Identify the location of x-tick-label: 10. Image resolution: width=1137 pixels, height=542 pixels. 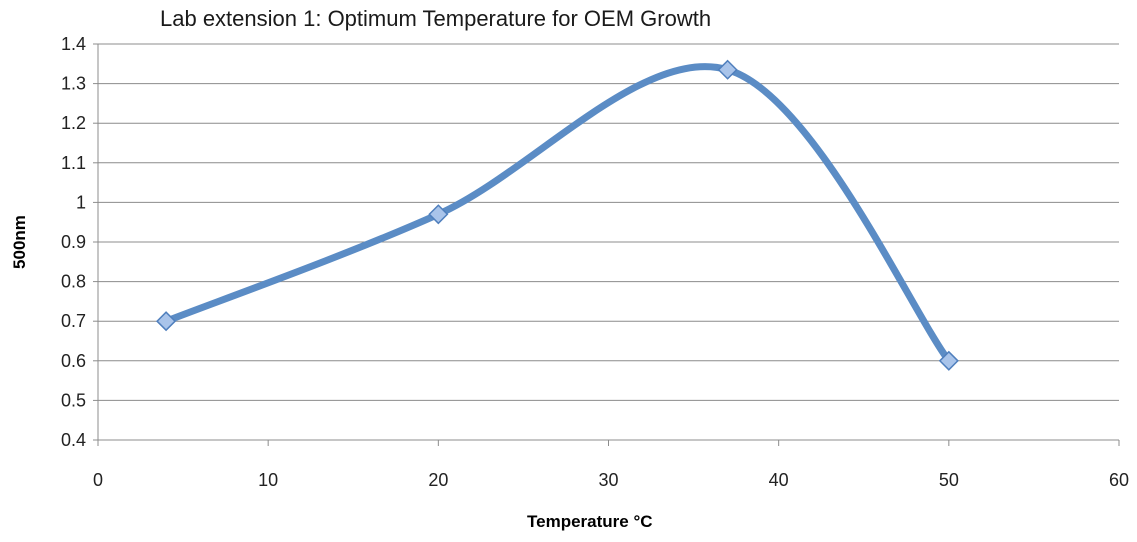
(268, 480).